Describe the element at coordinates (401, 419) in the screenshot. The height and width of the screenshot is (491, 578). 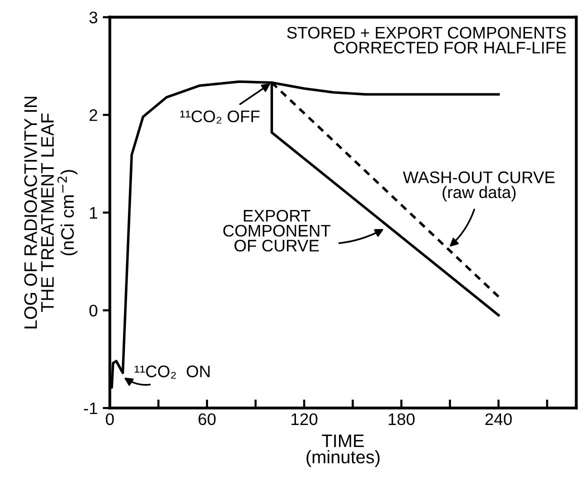
I see `x-tick-label: 180` at that location.